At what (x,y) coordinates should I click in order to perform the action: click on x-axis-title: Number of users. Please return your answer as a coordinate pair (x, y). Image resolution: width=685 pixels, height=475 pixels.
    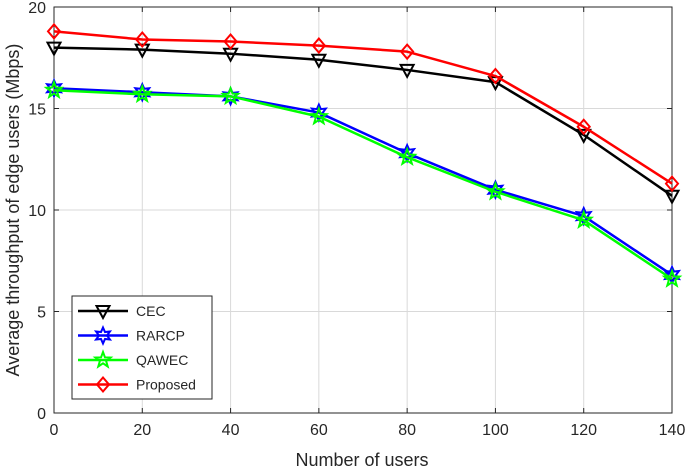
    Looking at the image, I should click on (361, 460).